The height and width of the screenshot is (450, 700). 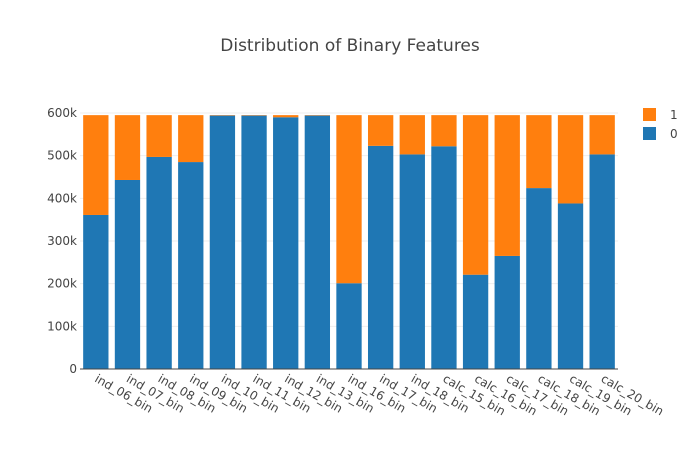 What do you see at coordinates (62, 156) in the screenshot?
I see `y-tick-label: 500k` at bounding box center [62, 156].